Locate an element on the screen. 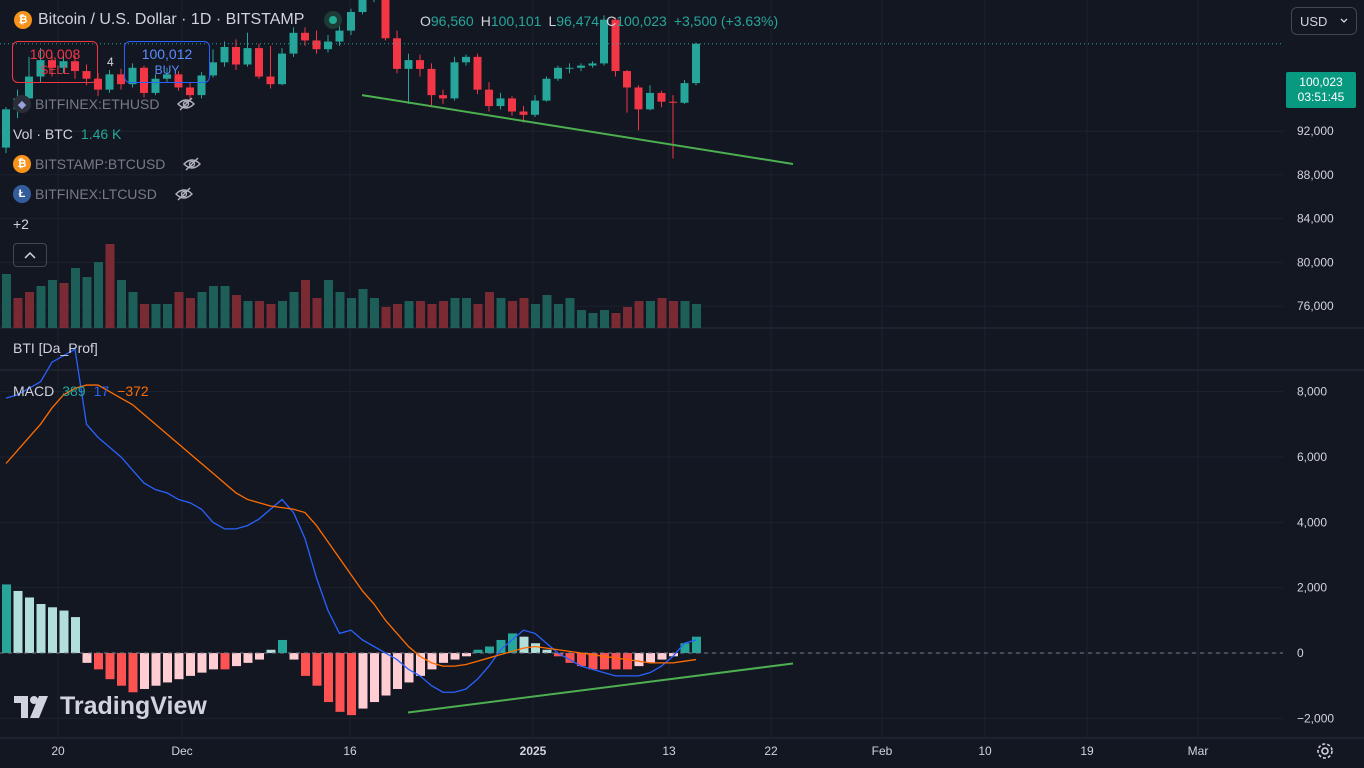 This screenshot has width=1364, height=768. macd-axis-tick: 8,000 is located at coordinates (1312, 392).